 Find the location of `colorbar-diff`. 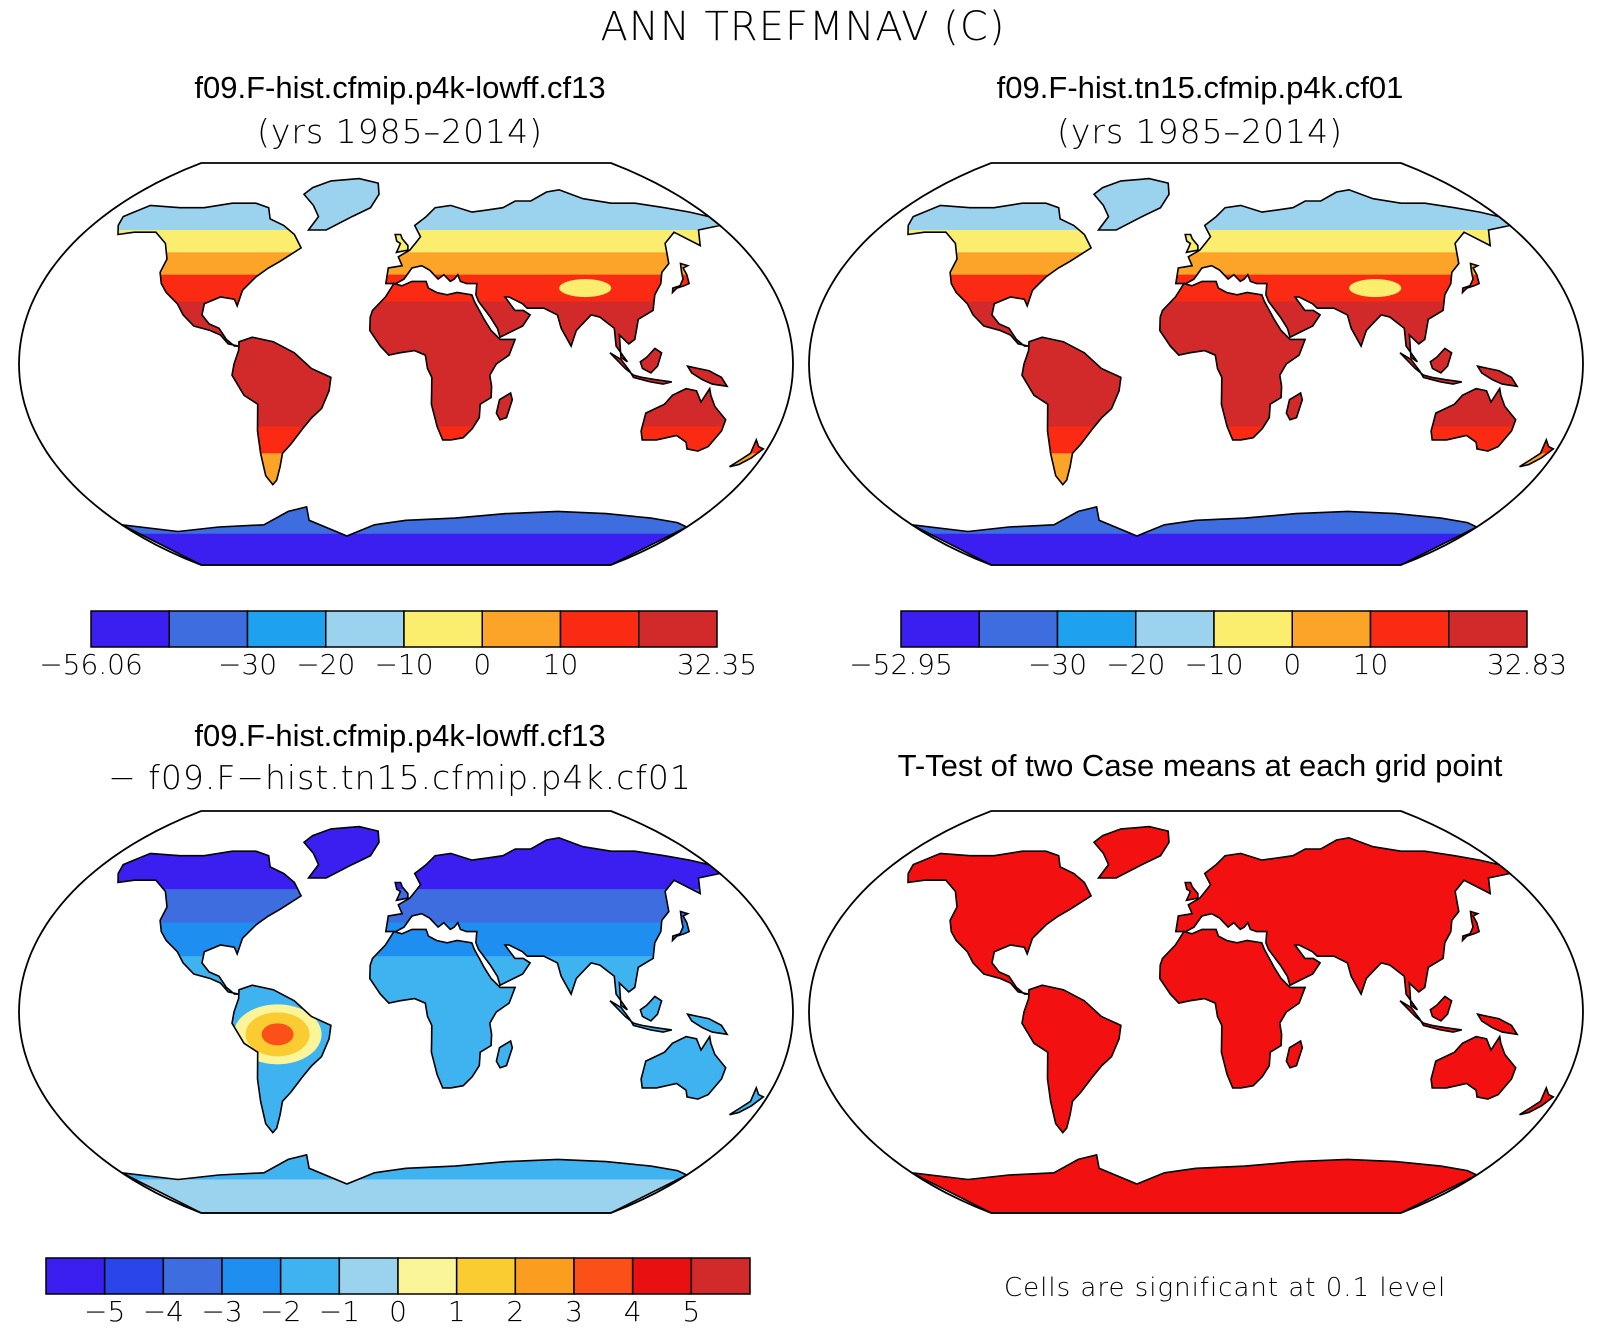

colorbar-diff is located at coordinates (398, 1276).